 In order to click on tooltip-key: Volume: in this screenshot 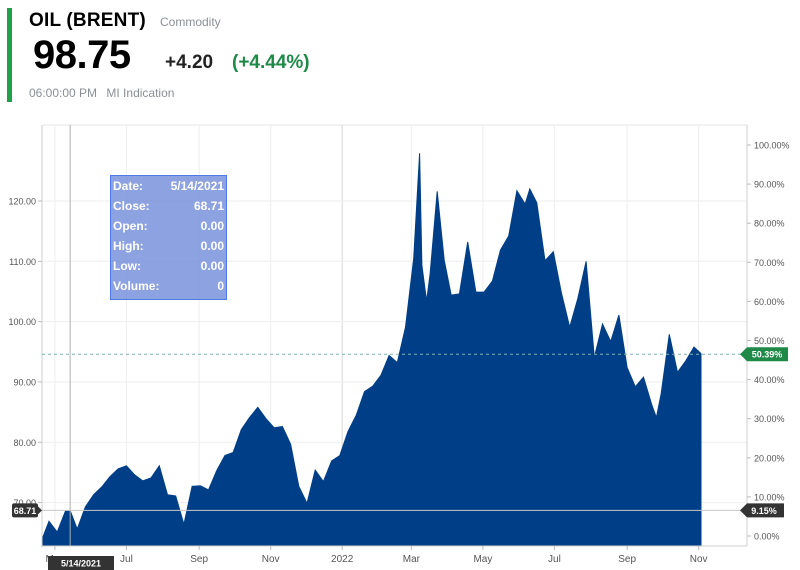, I will do `click(136, 286)`.